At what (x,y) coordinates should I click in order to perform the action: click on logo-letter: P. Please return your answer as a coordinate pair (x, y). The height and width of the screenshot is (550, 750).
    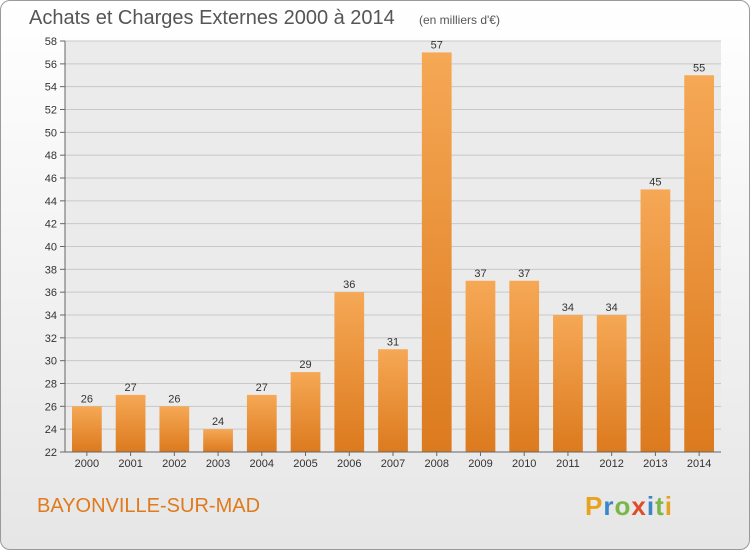
    Looking at the image, I should click on (594, 506).